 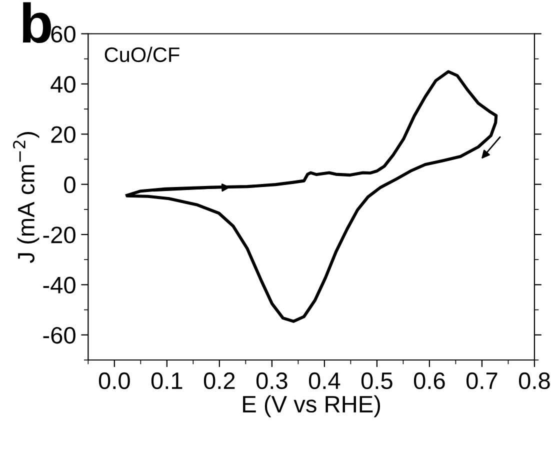 I want to click on y-tick-label: 20, so click(x=63, y=134).